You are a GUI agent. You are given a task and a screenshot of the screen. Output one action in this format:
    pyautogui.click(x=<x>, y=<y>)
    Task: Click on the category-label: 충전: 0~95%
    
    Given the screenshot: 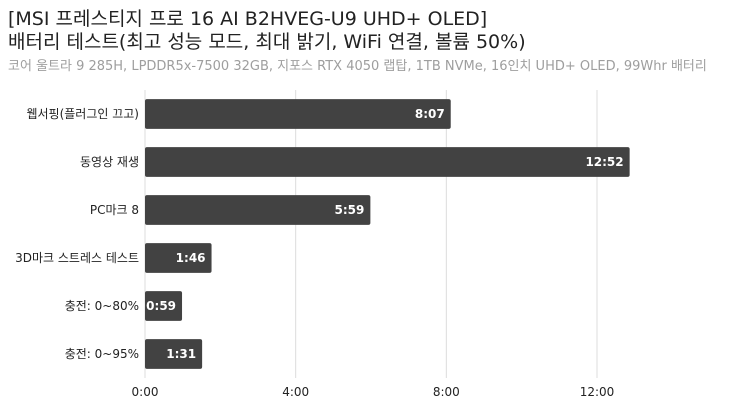 What is the action you would take?
    pyautogui.click(x=102, y=354)
    